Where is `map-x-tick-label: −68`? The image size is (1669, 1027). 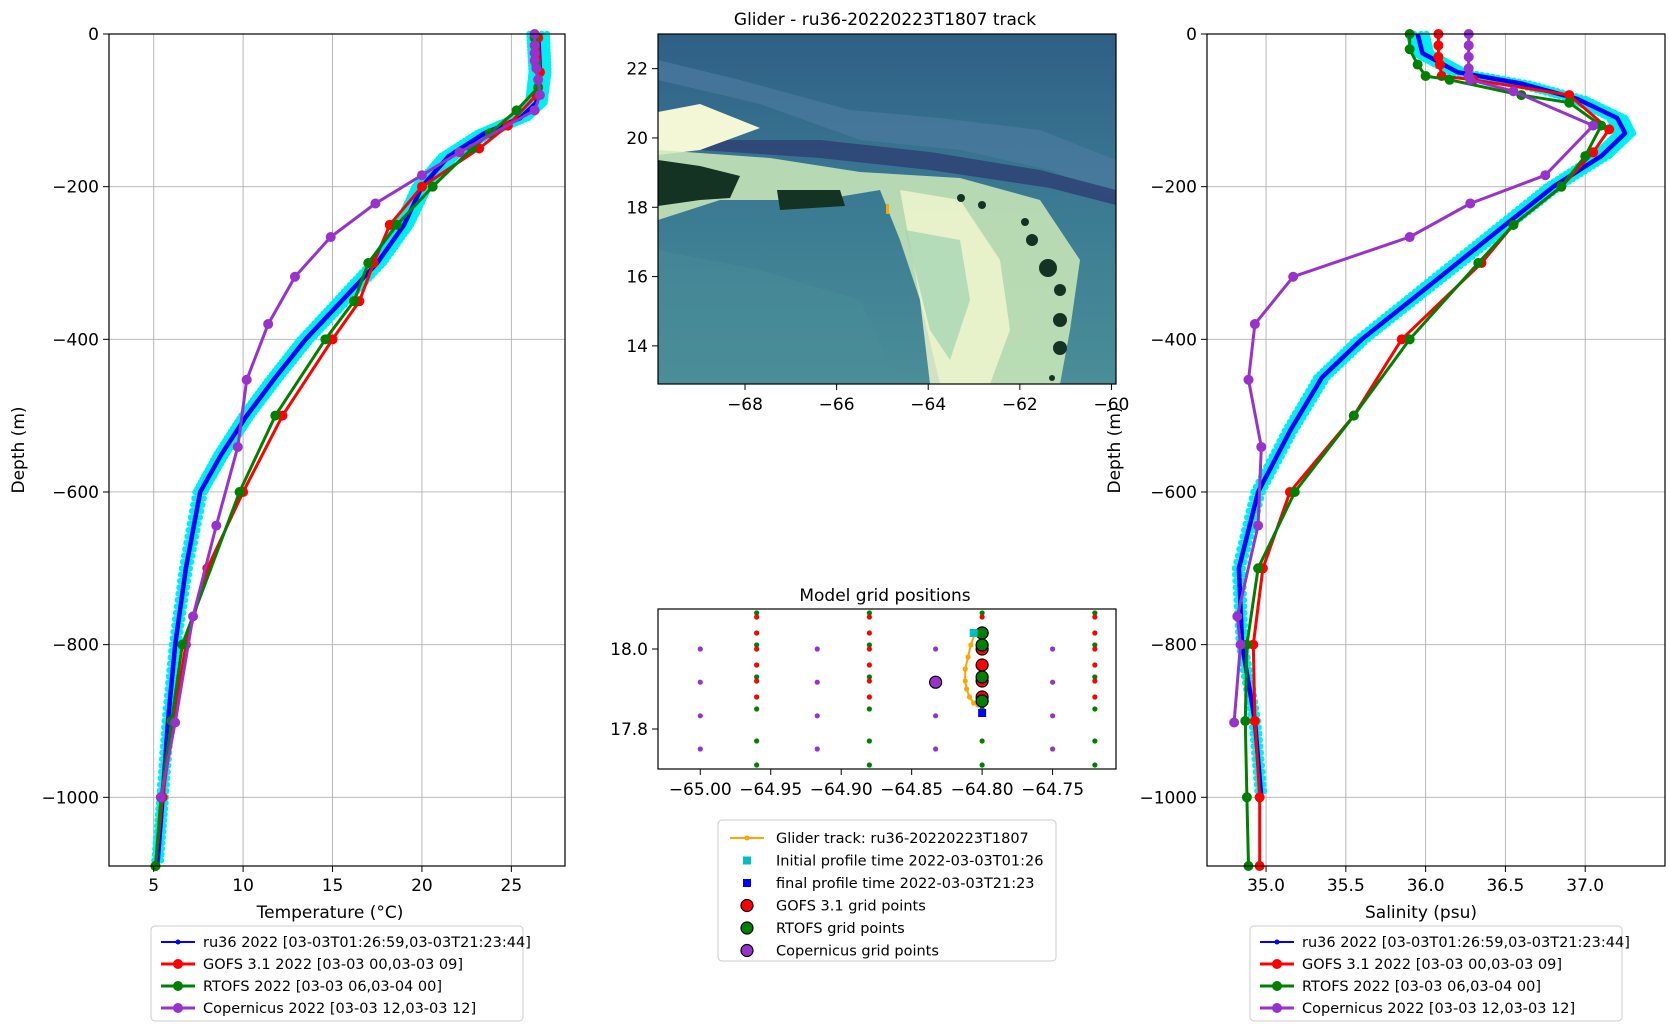
map-x-tick-label: −68 is located at coordinates (745, 405).